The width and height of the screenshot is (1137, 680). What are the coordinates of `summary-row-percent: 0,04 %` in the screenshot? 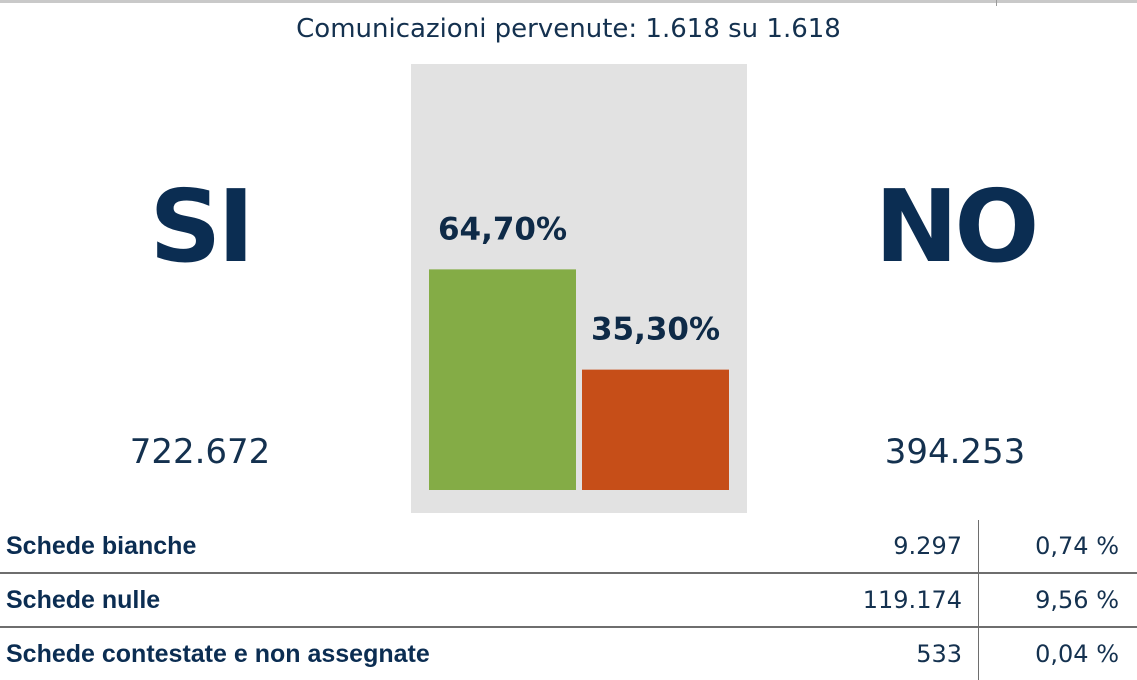 It's located at (1058, 653).